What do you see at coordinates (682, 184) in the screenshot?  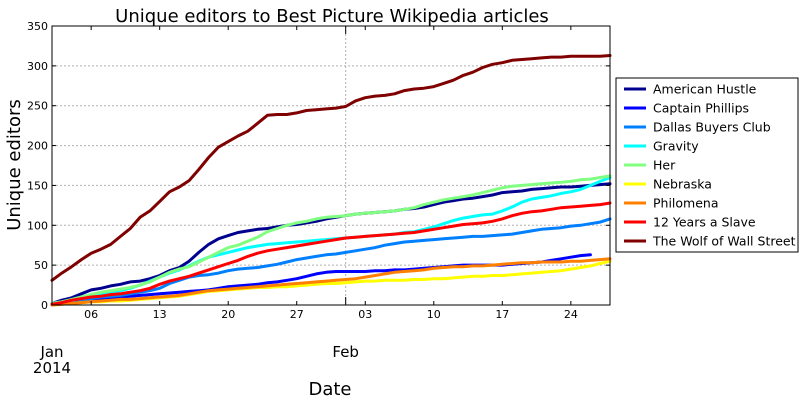 I see `legend-label: Nebraska` at bounding box center [682, 184].